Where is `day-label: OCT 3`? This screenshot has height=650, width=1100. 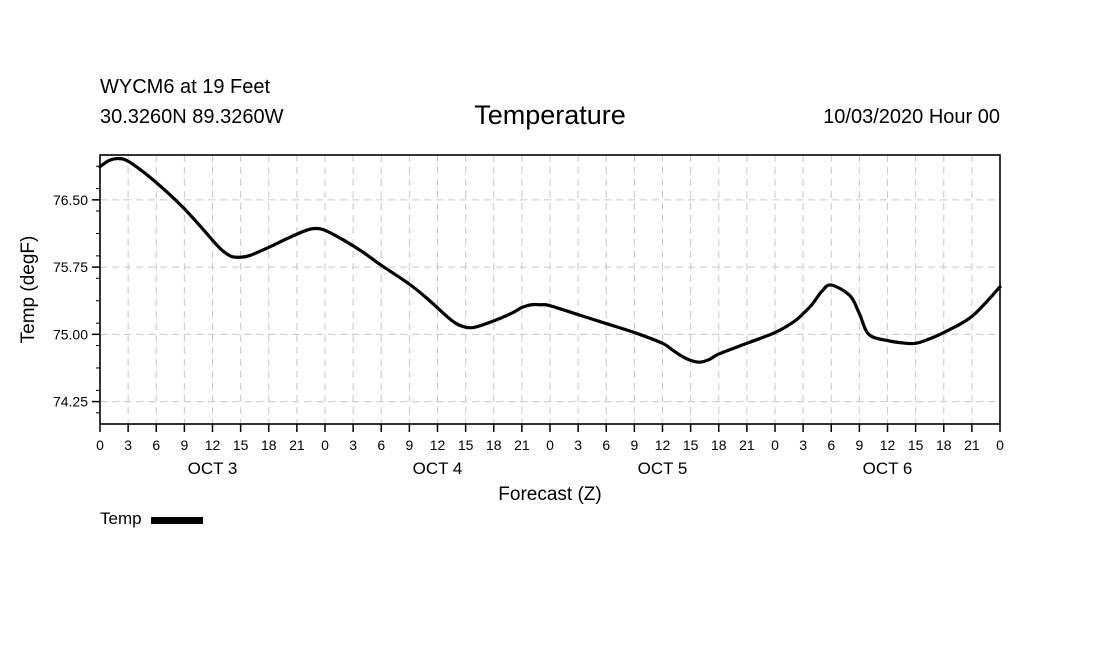 day-label: OCT 3 is located at coordinates (213, 468).